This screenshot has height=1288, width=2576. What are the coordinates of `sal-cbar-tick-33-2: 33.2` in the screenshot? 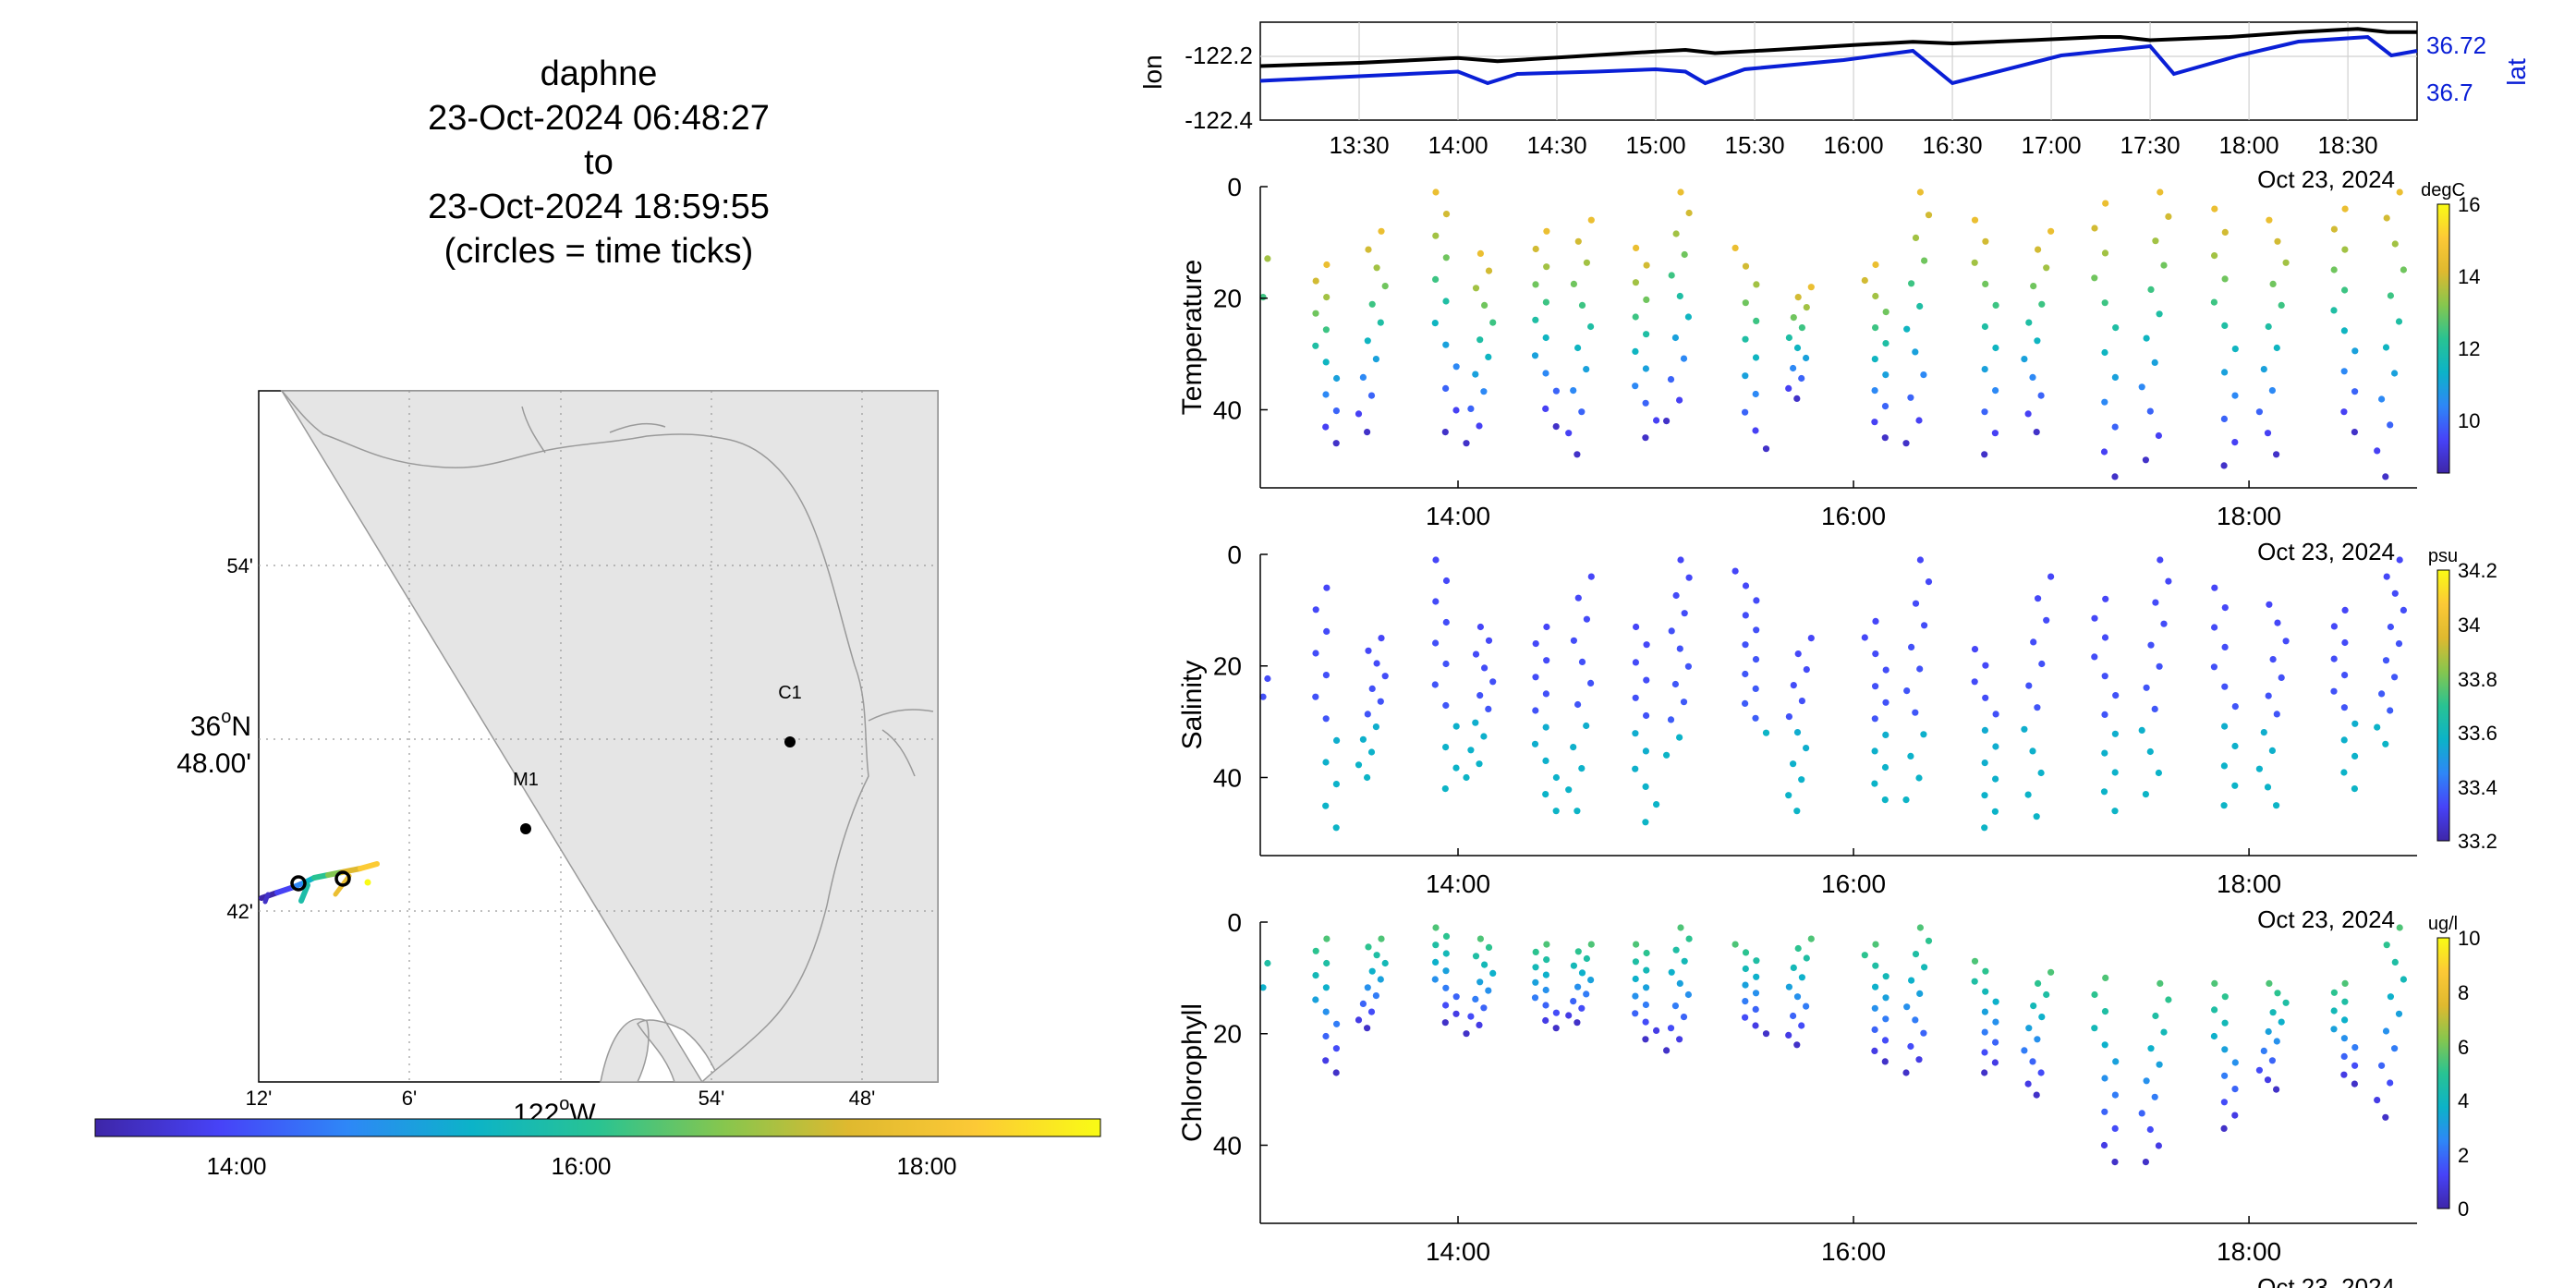 It's located at (2477, 841).